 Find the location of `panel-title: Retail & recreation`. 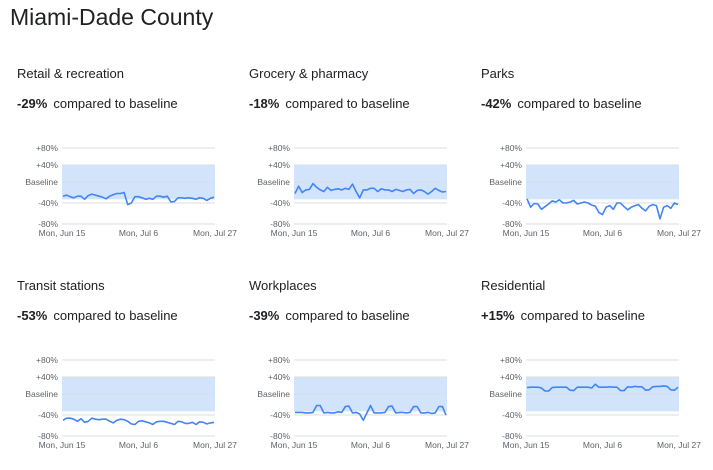

panel-title: Retail & recreation is located at coordinates (70, 73).